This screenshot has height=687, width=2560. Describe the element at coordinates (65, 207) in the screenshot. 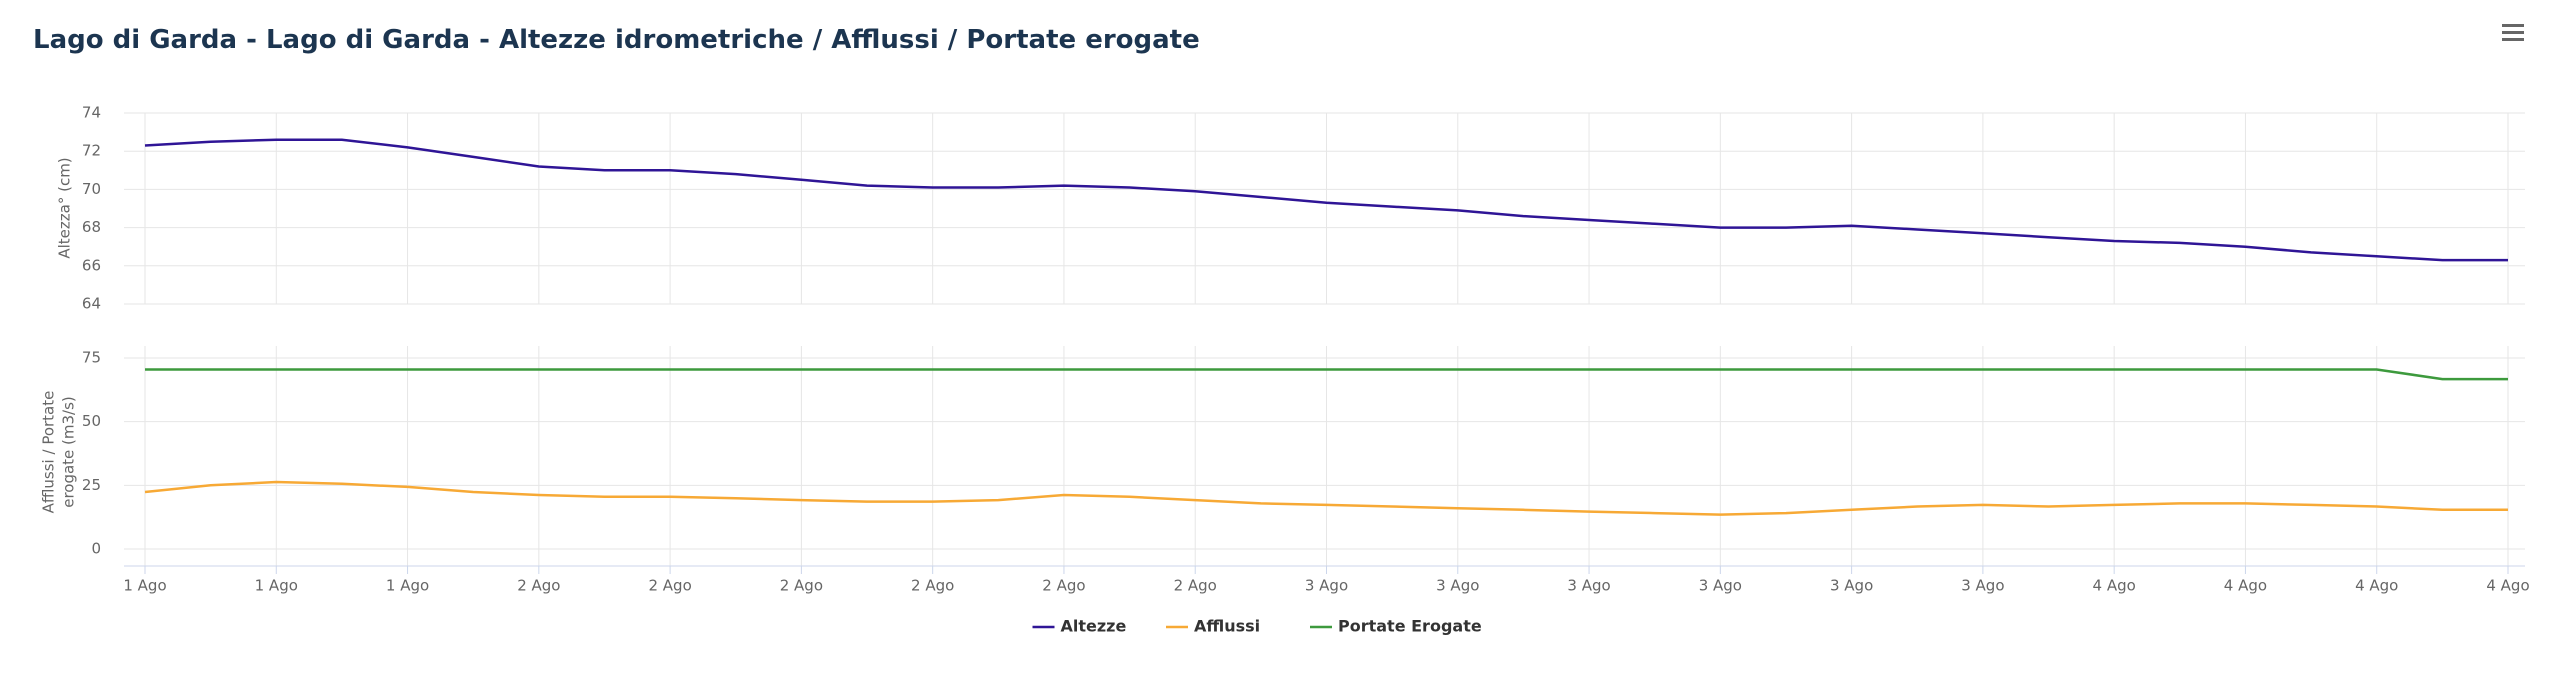

I see `y-axis-label: Altezza° (cm)` at that location.